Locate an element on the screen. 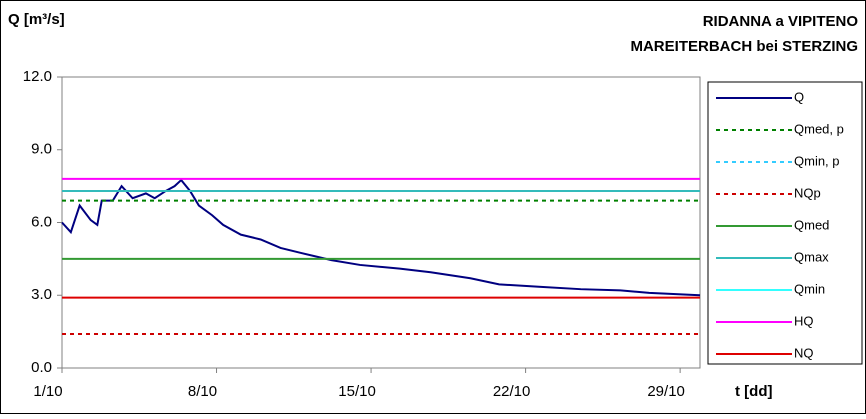  y-tick-label: 0.0 is located at coordinates (41, 367).